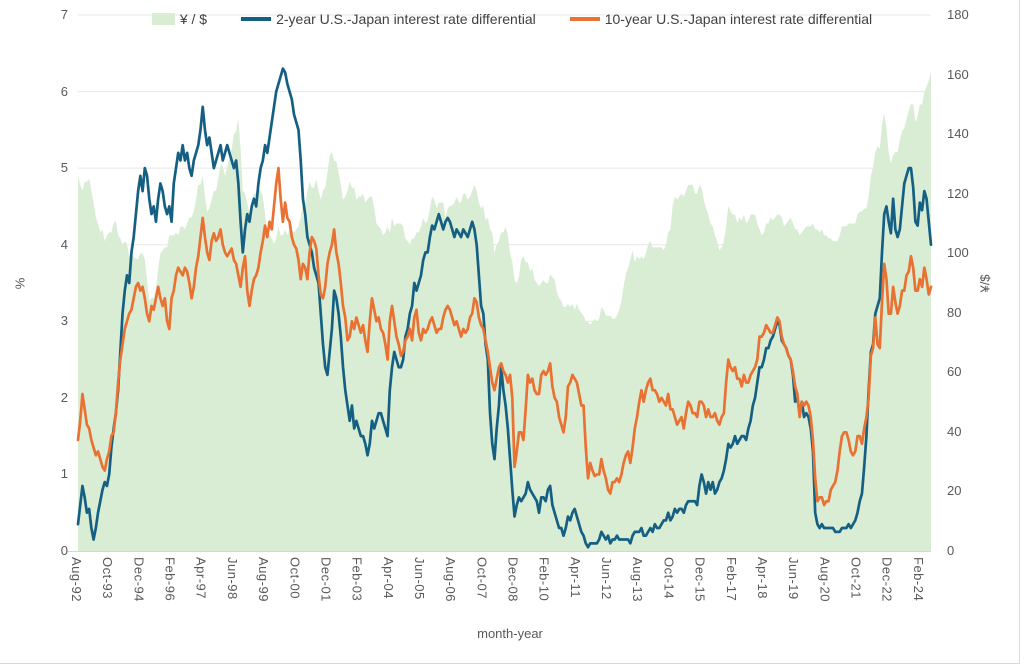  Describe the element at coordinates (958, 134) in the screenshot. I see `right-y-tick-label: 140` at that location.